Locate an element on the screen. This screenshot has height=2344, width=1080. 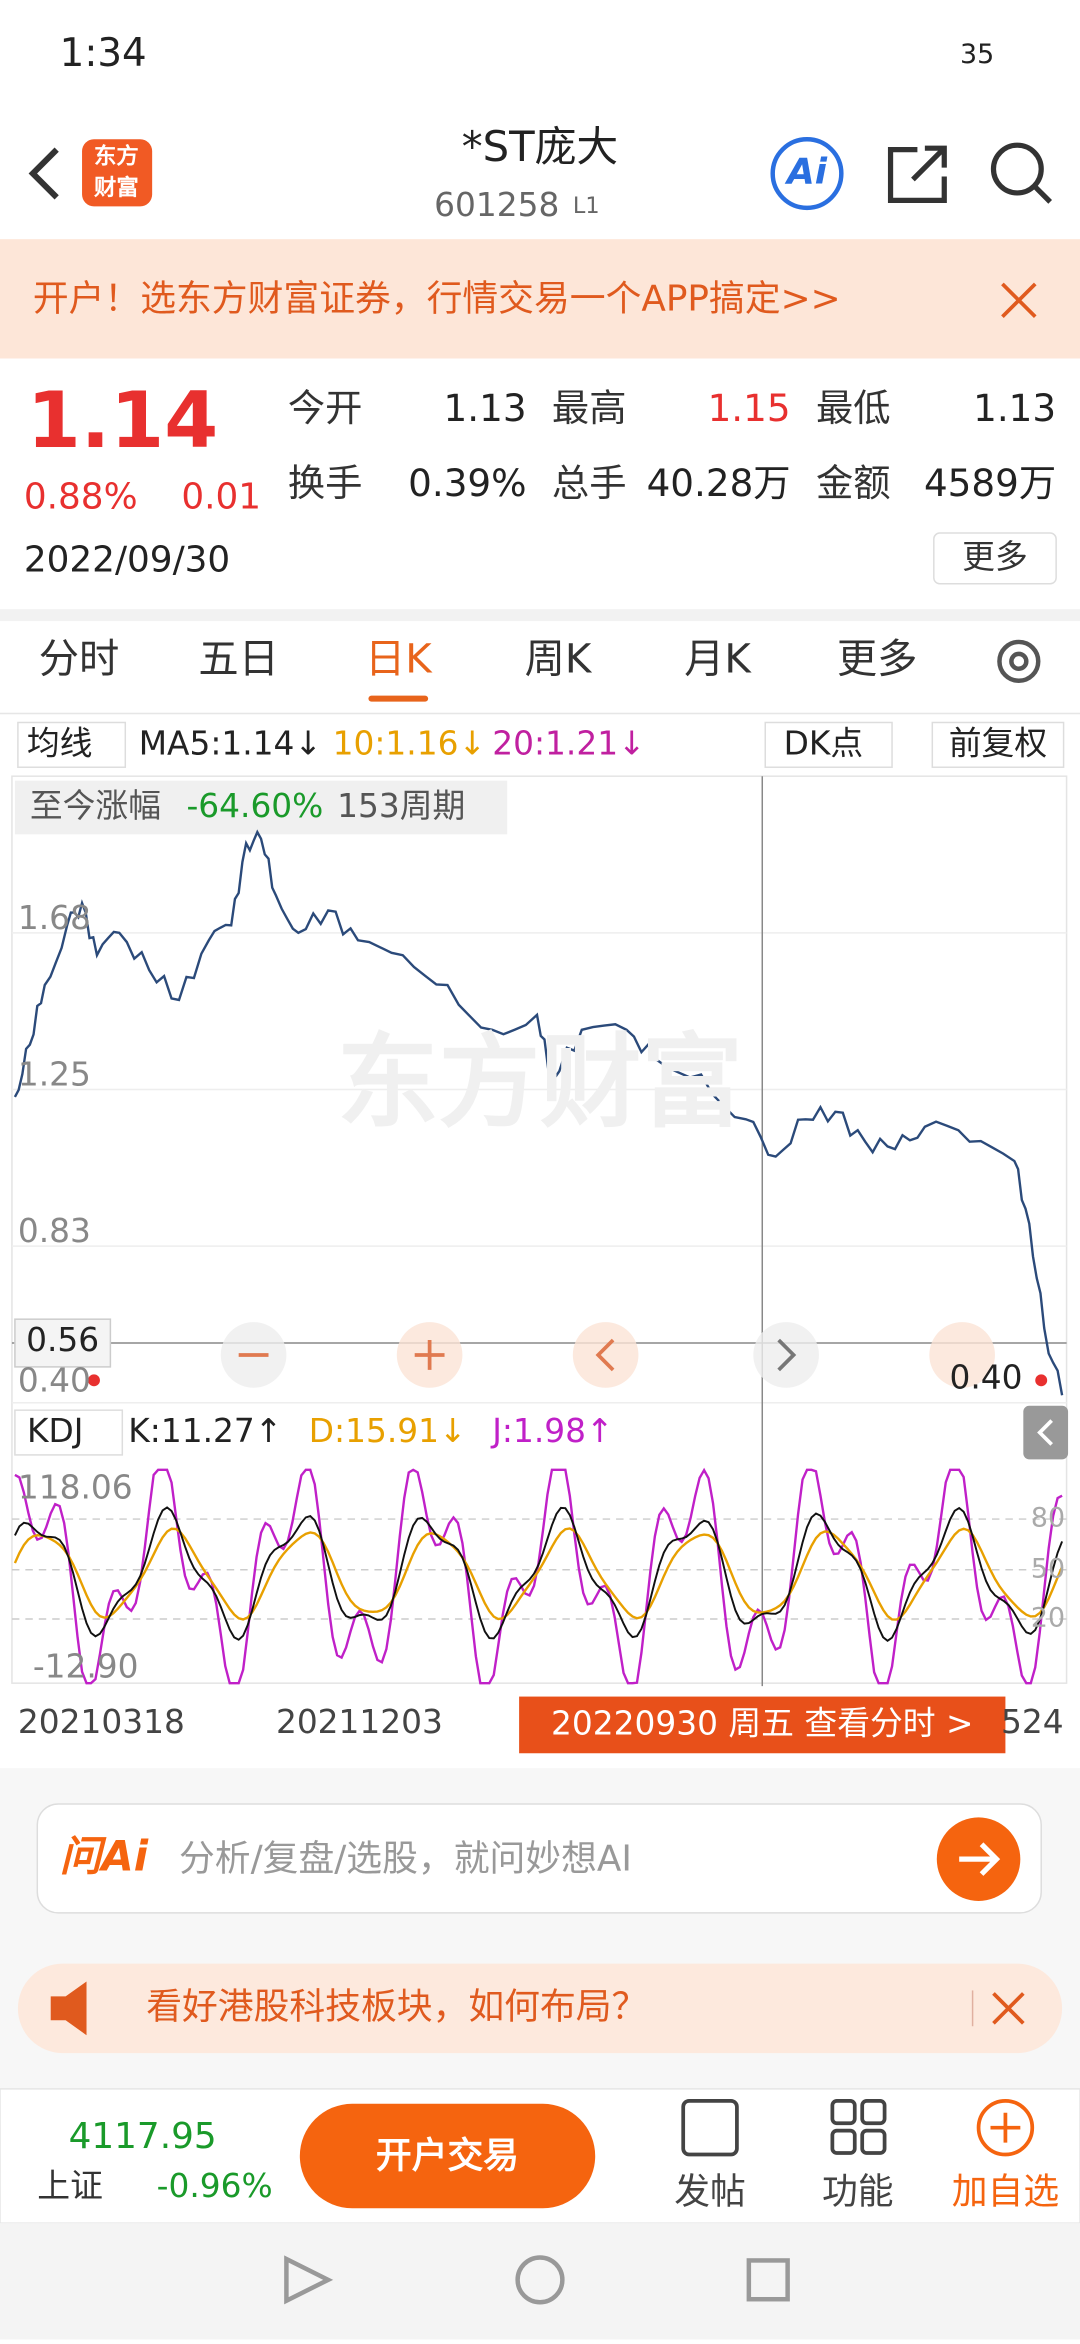
zoom-controls is located at coordinates (607, 1355).